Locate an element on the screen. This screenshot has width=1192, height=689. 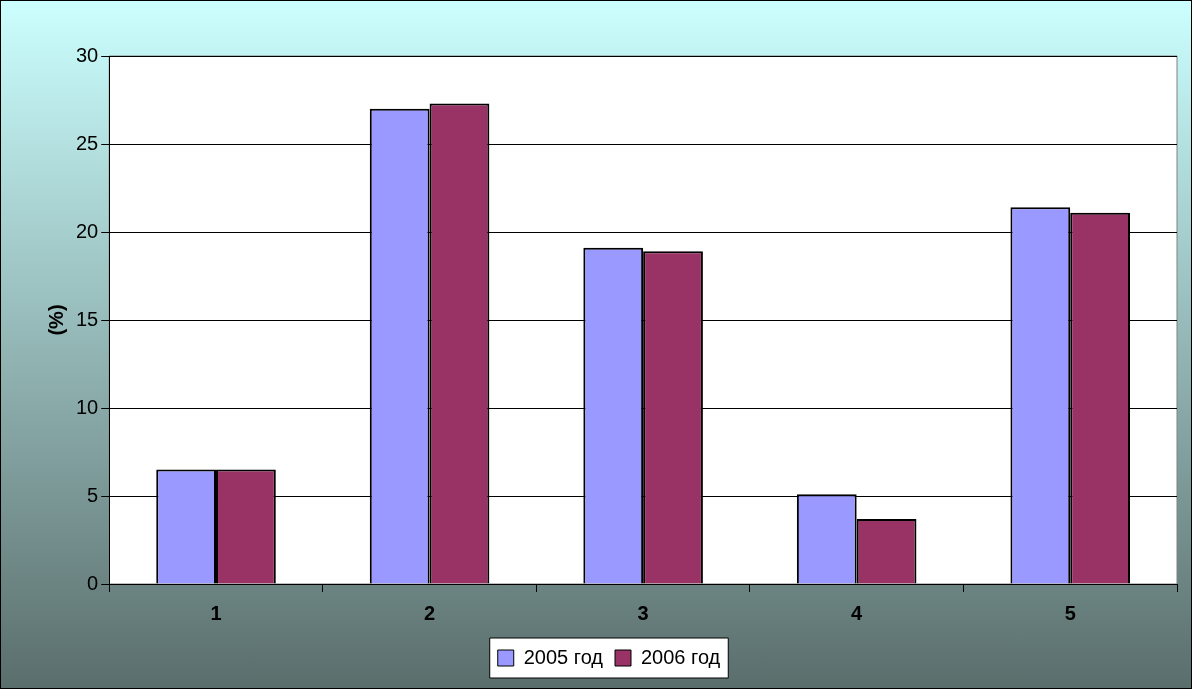
y-tick-label: 10 is located at coordinates (87, 406).